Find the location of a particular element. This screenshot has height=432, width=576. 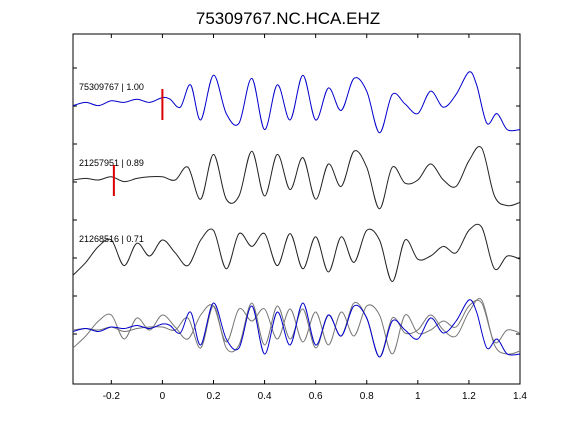

x-tick-label: -0.2 is located at coordinates (112, 396).